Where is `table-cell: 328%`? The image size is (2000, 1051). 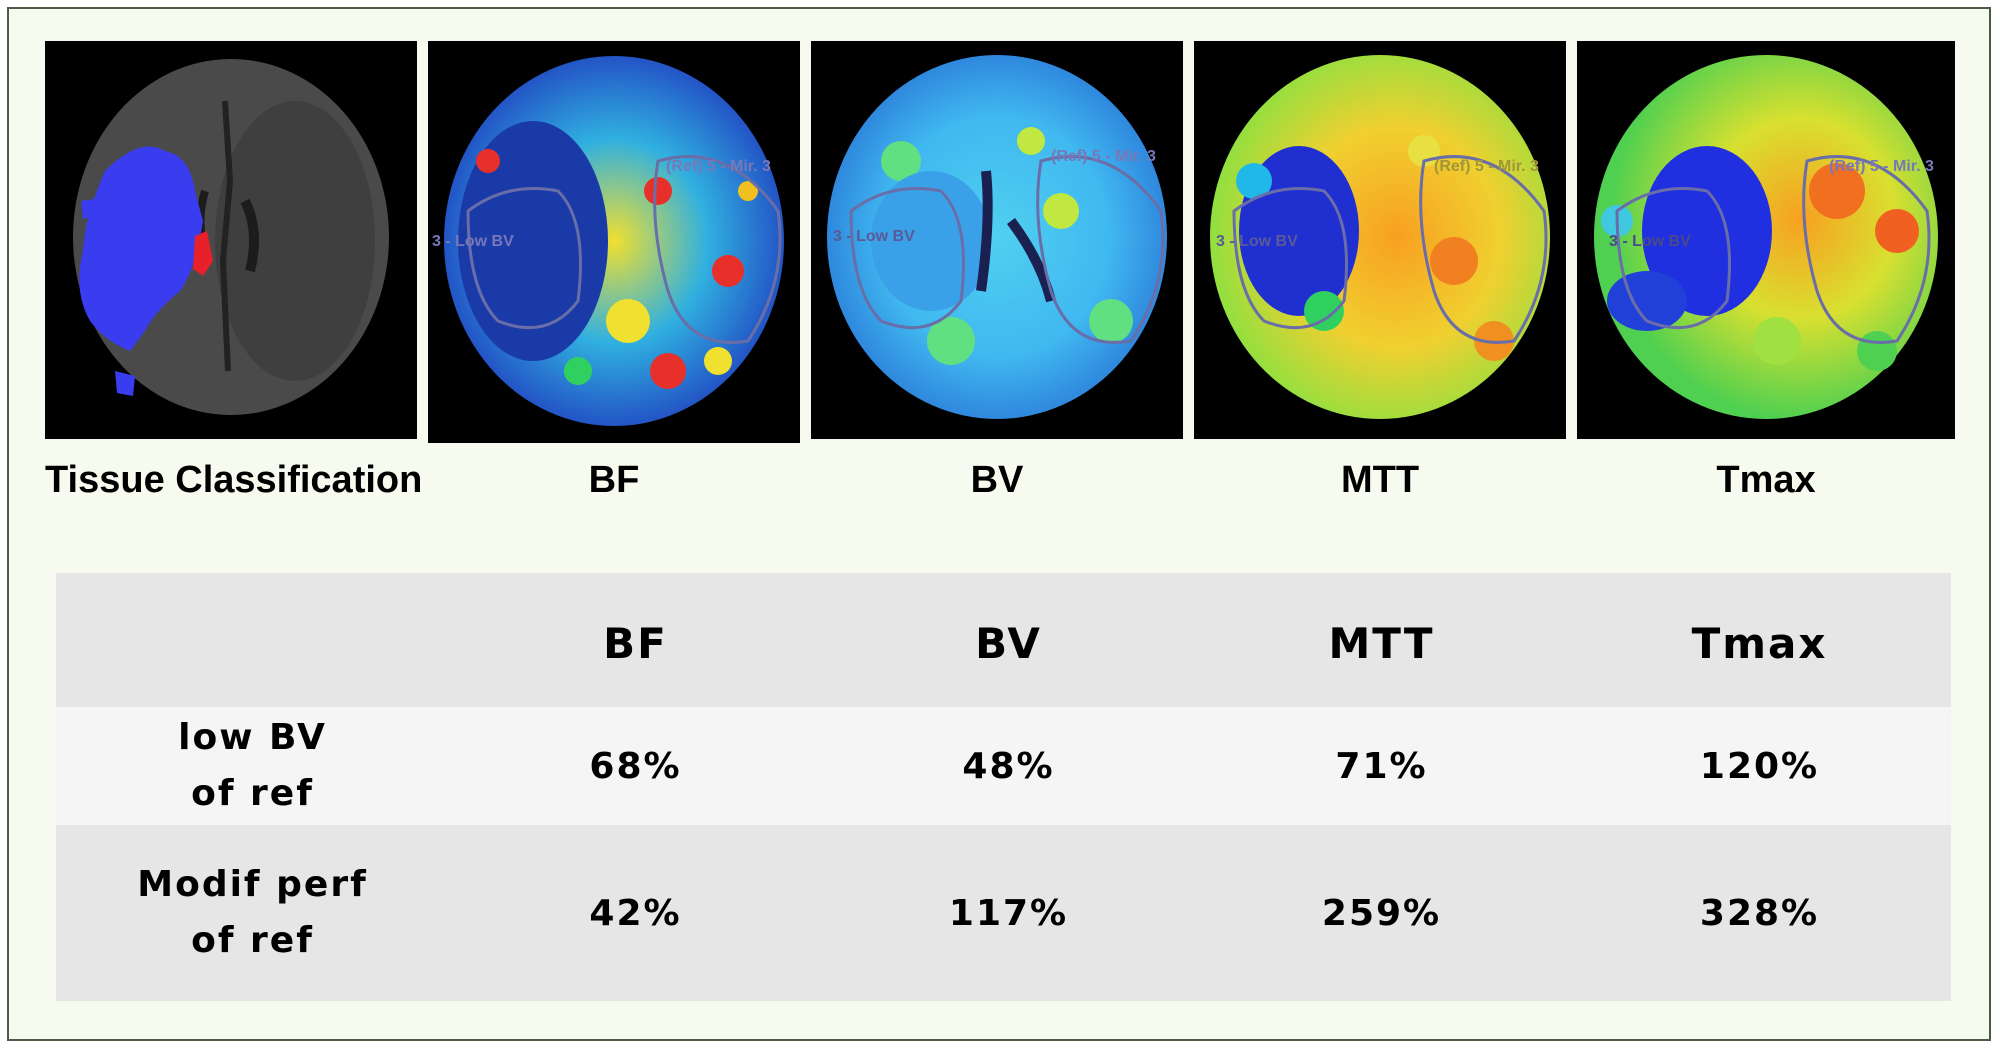 table-cell: 328% is located at coordinates (1759, 913).